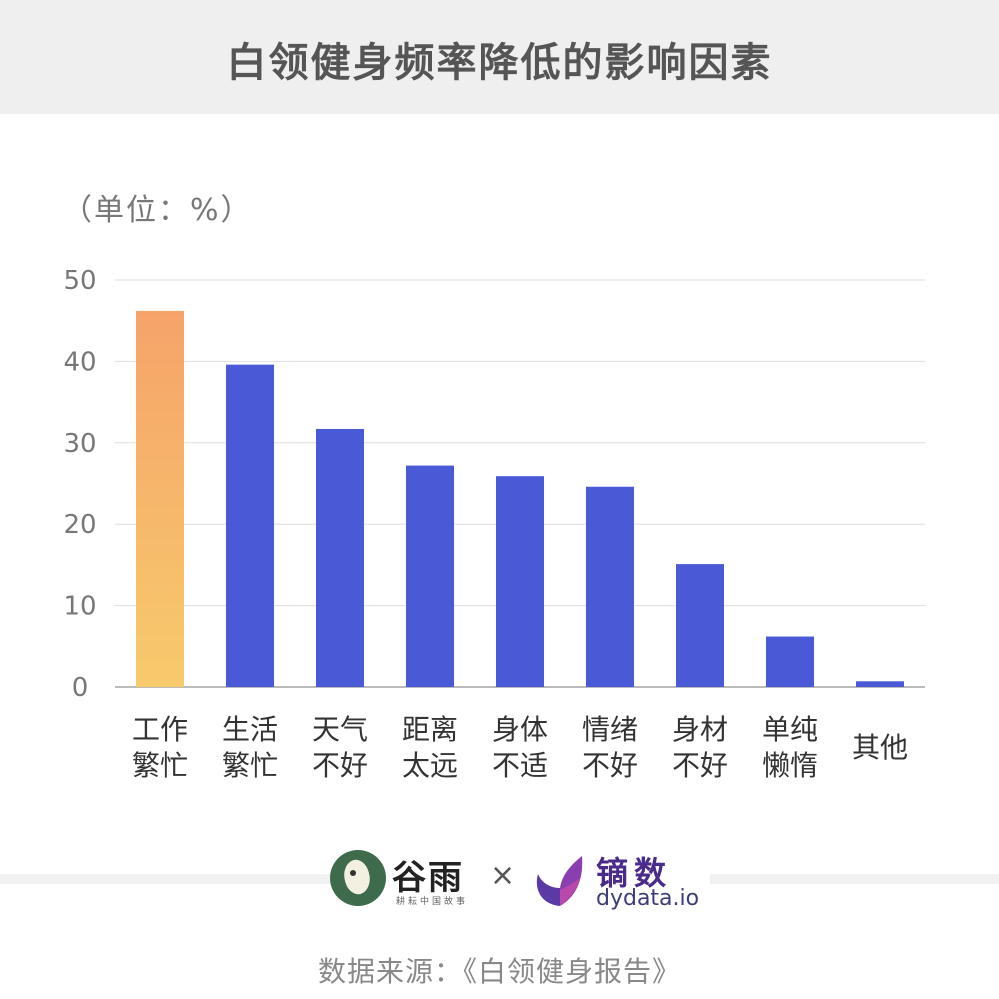 The height and width of the screenshot is (999, 999). What do you see at coordinates (160, 729) in the screenshot?
I see `x-tick-label: 工作` at bounding box center [160, 729].